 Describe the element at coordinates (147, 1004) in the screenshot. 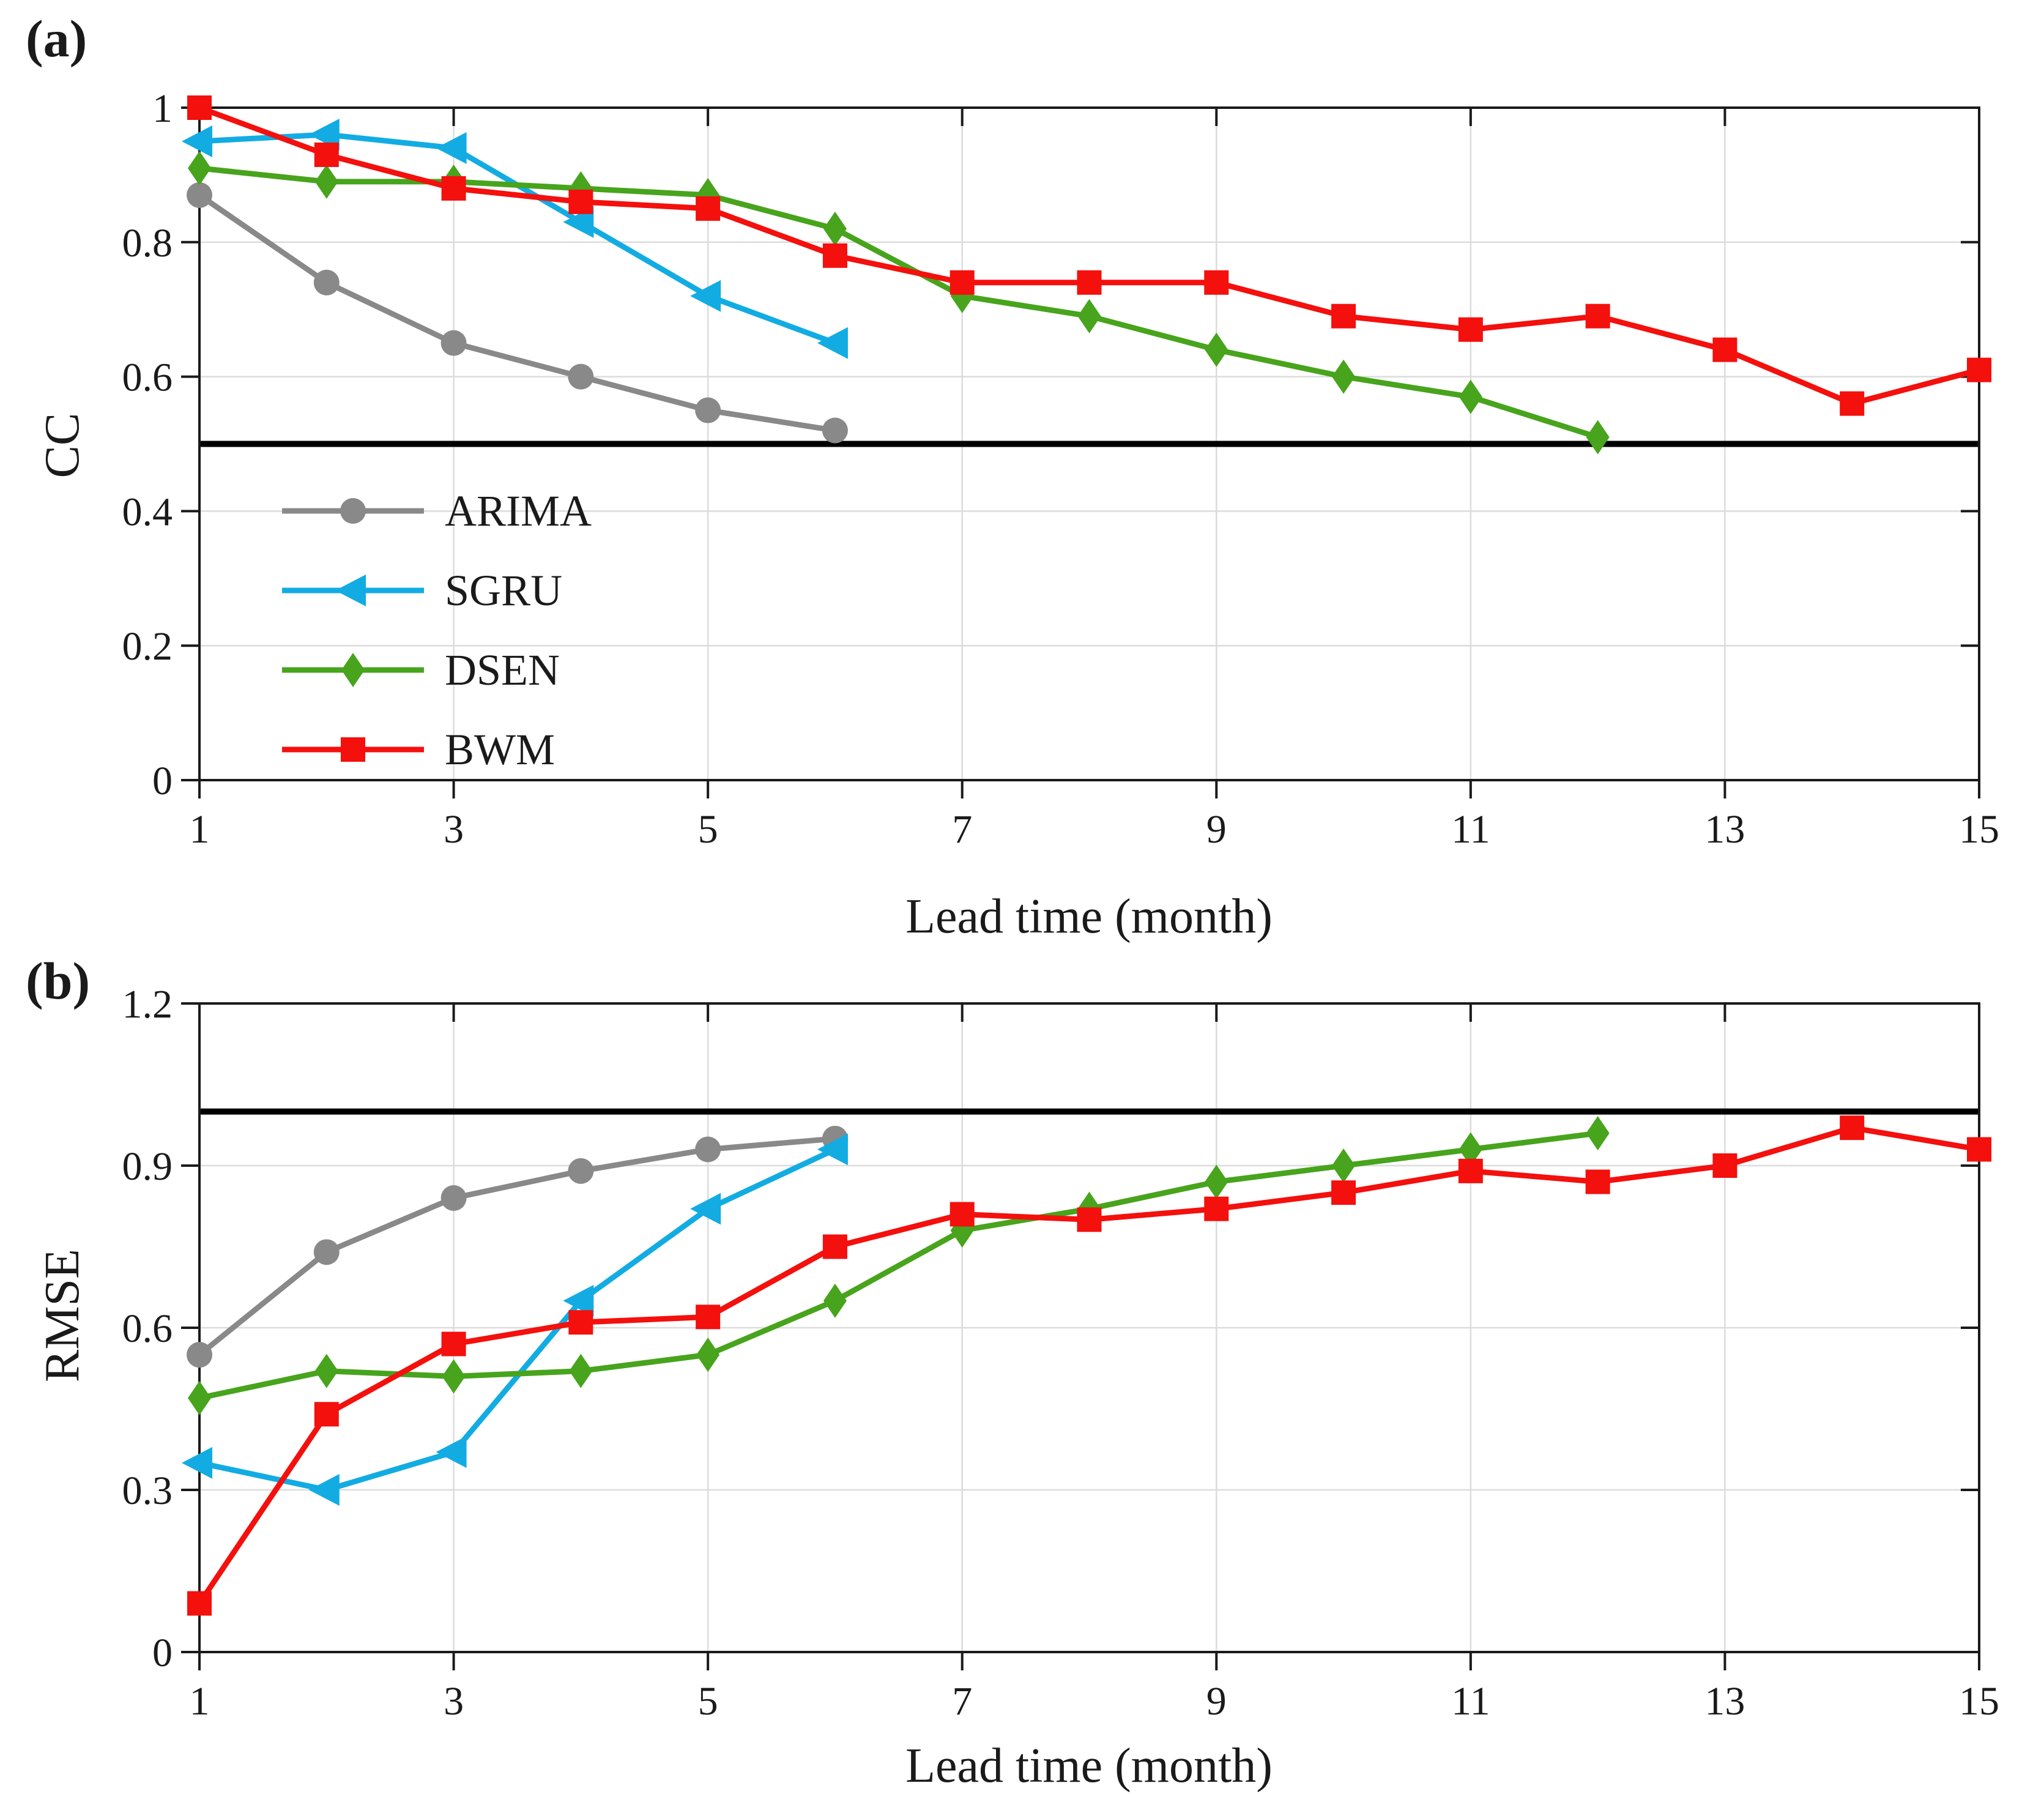

I see `y-tick-label: 1.2` at that location.